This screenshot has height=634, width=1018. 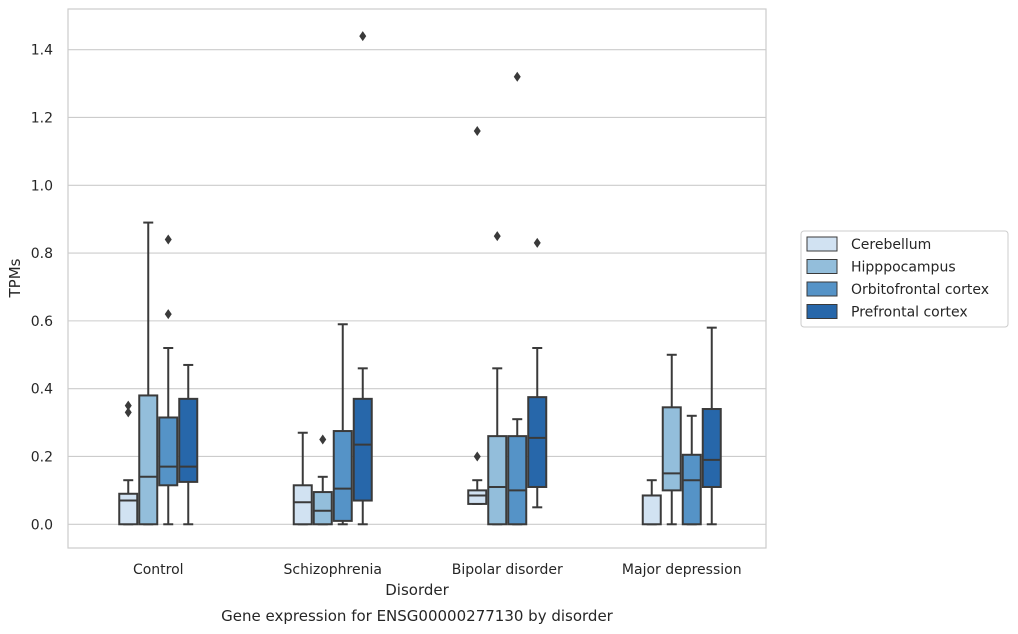 What do you see at coordinates (333, 570) in the screenshot?
I see `x-category-label: Schizophrenia` at bounding box center [333, 570].